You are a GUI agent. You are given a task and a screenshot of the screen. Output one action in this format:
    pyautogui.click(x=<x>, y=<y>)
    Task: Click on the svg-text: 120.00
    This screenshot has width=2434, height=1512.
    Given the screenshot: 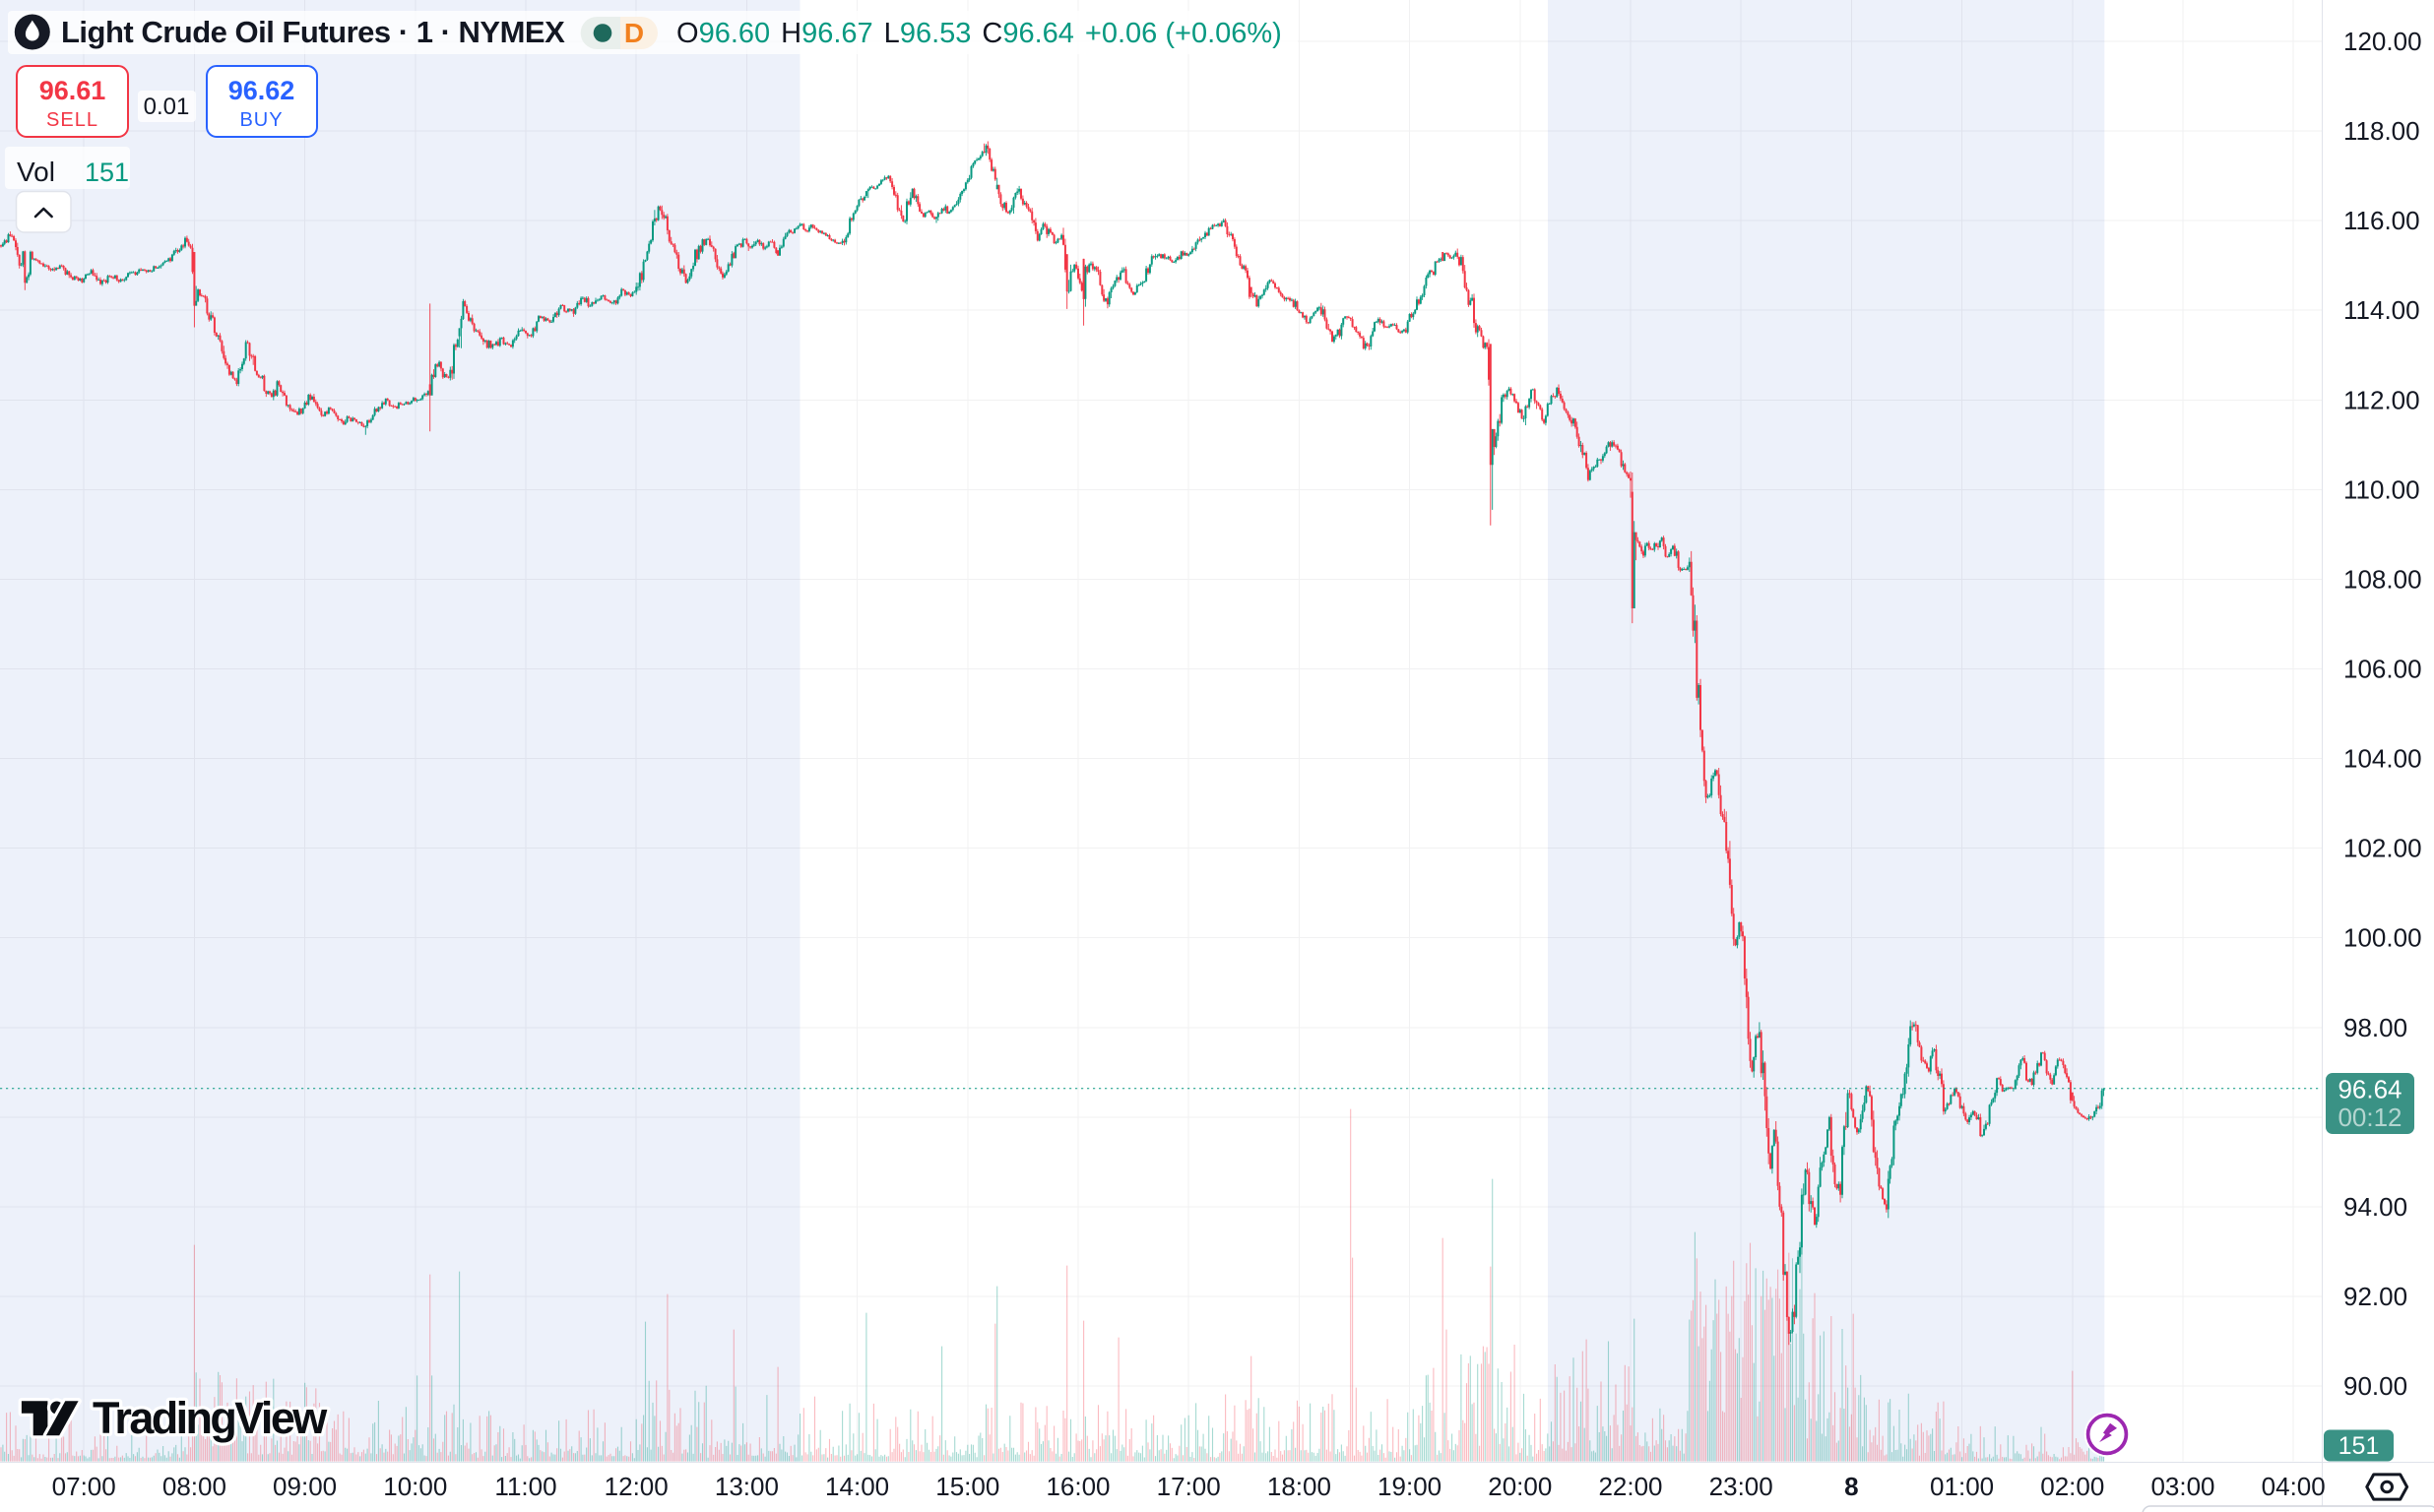 What is the action you would take?
    pyautogui.click(x=2382, y=41)
    